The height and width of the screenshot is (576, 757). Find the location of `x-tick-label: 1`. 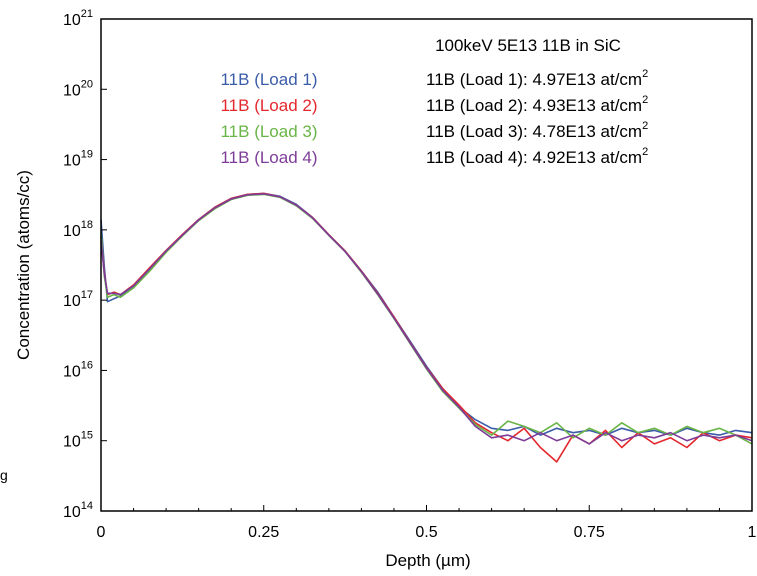

x-tick-label: 1 is located at coordinates (752, 532).